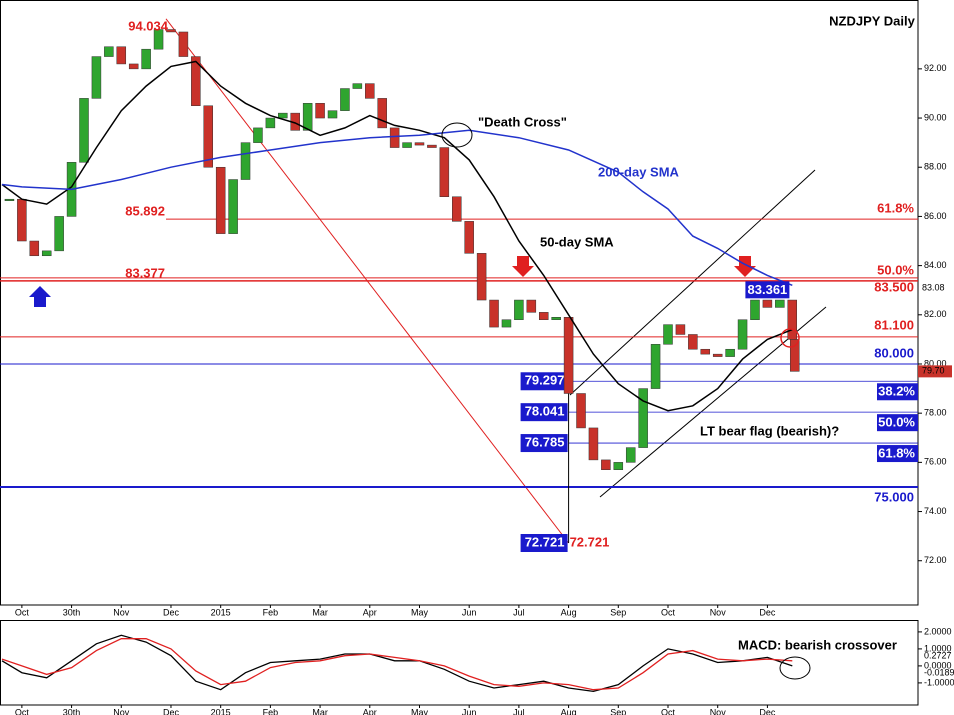 The image size is (954, 715). Describe the element at coordinates (795, 668) in the screenshot. I see `crossover-circle` at that location.